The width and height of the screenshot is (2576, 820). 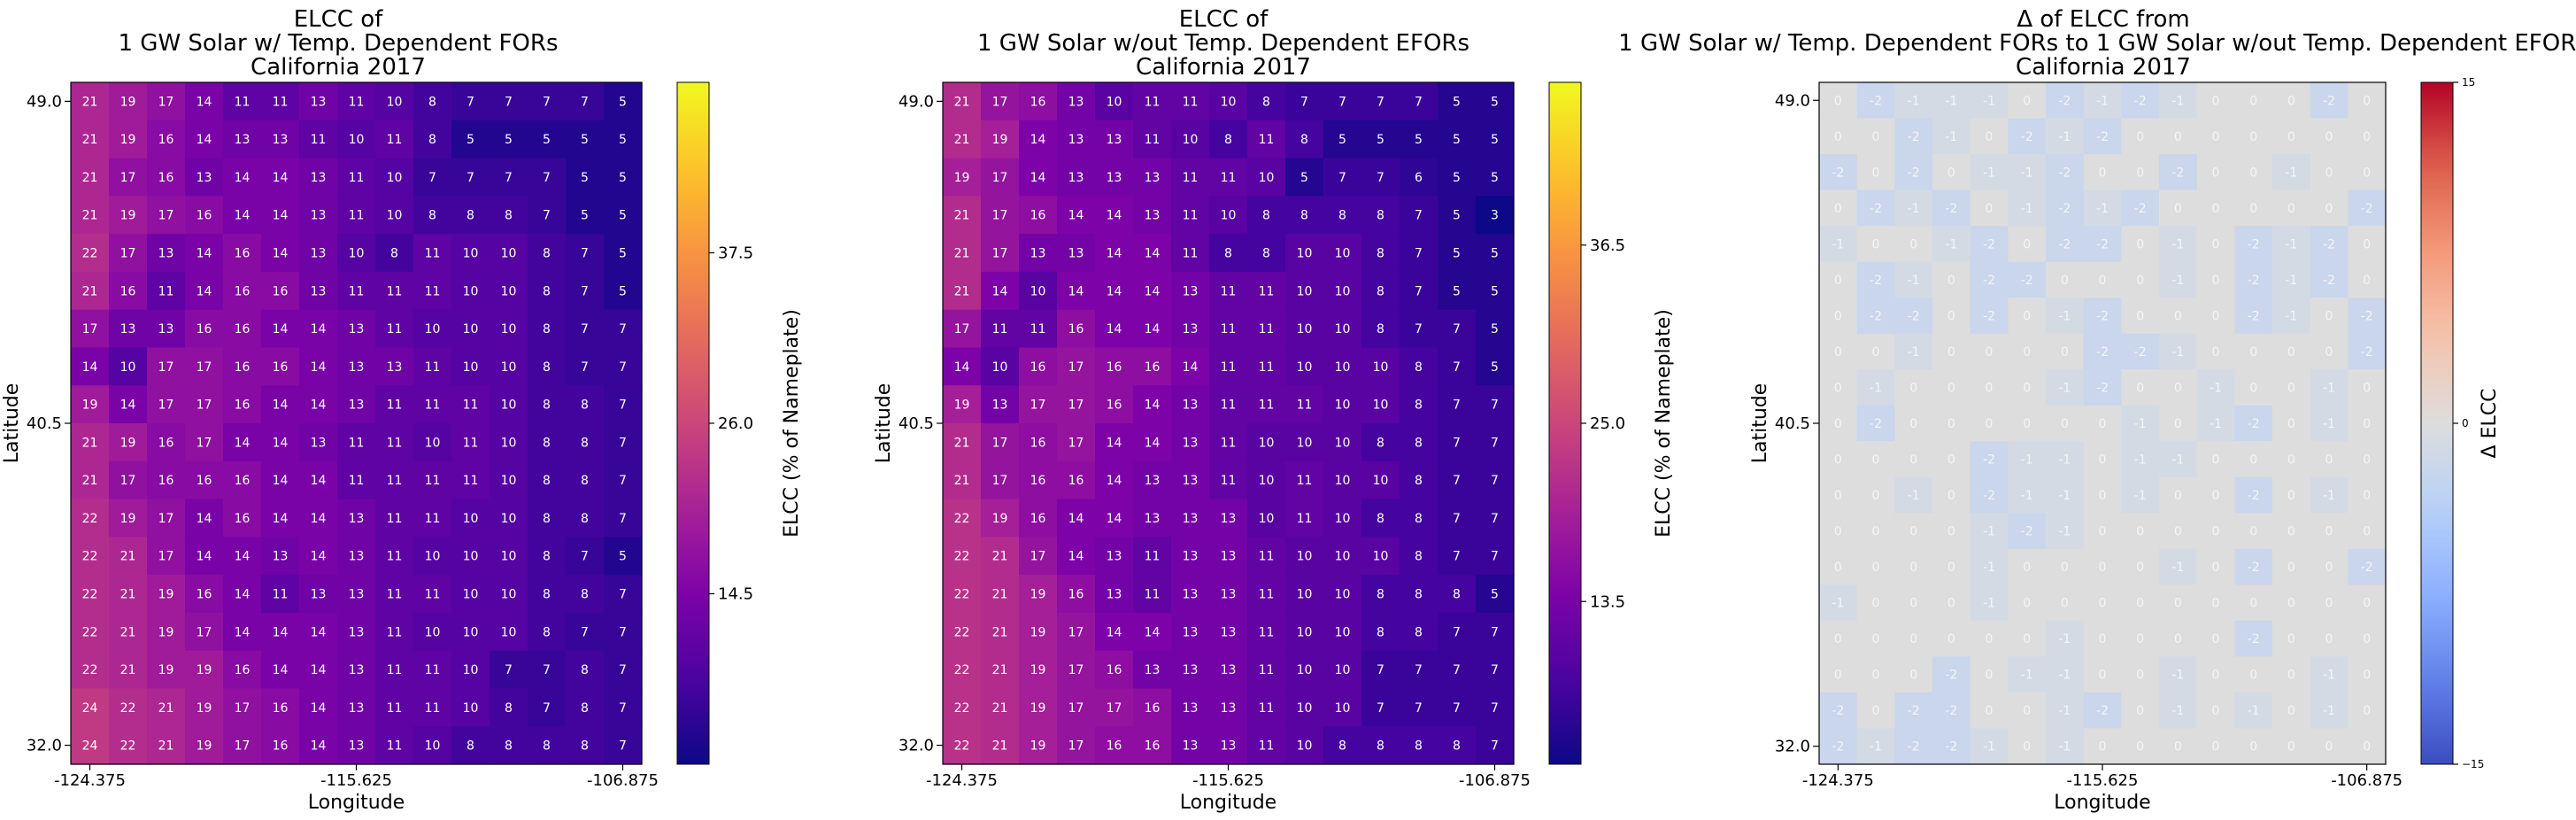 What do you see at coordinates (281, 291) in the screenshot?
I see `cell-value-label: 16` at bounding box center [281, 291].